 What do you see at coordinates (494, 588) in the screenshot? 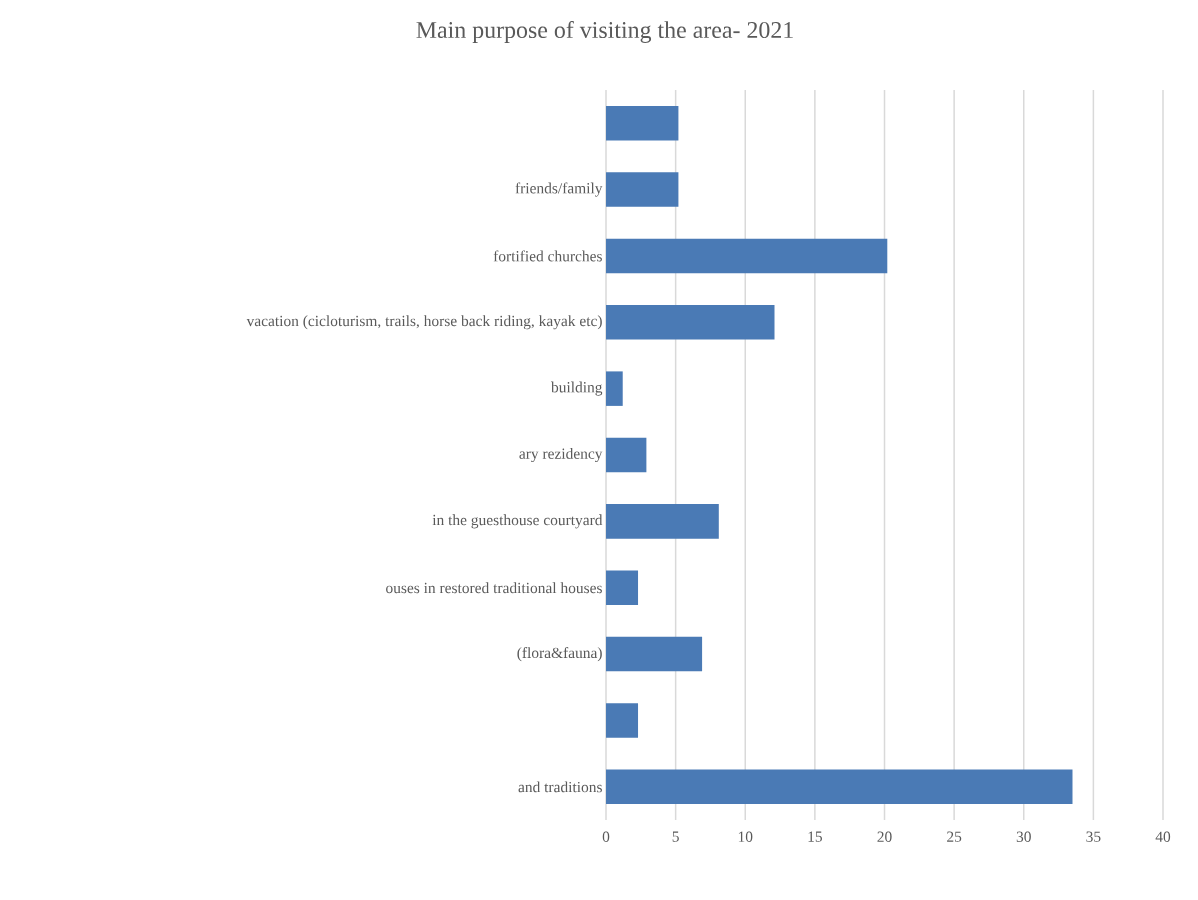
I see `y-tick-label: ouses in restored traditional houses` at bounding box center [494, 588].